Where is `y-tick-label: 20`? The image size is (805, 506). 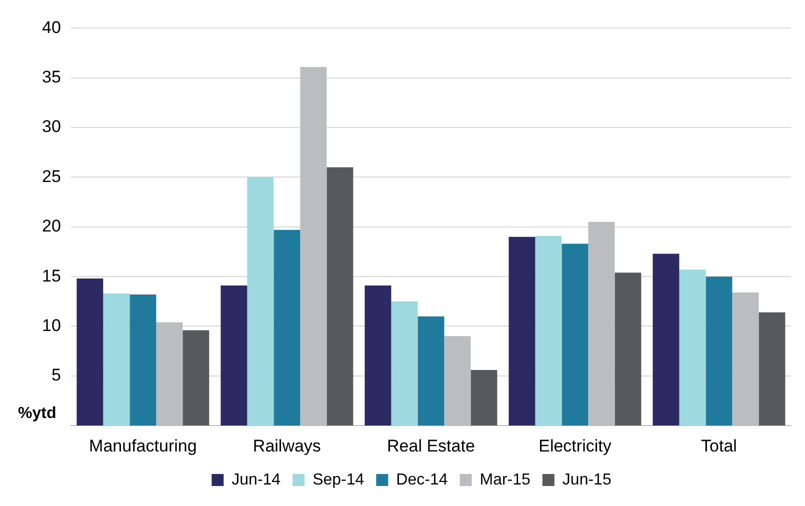 y-tick-label: 20 is located at coordinates (51, 226).